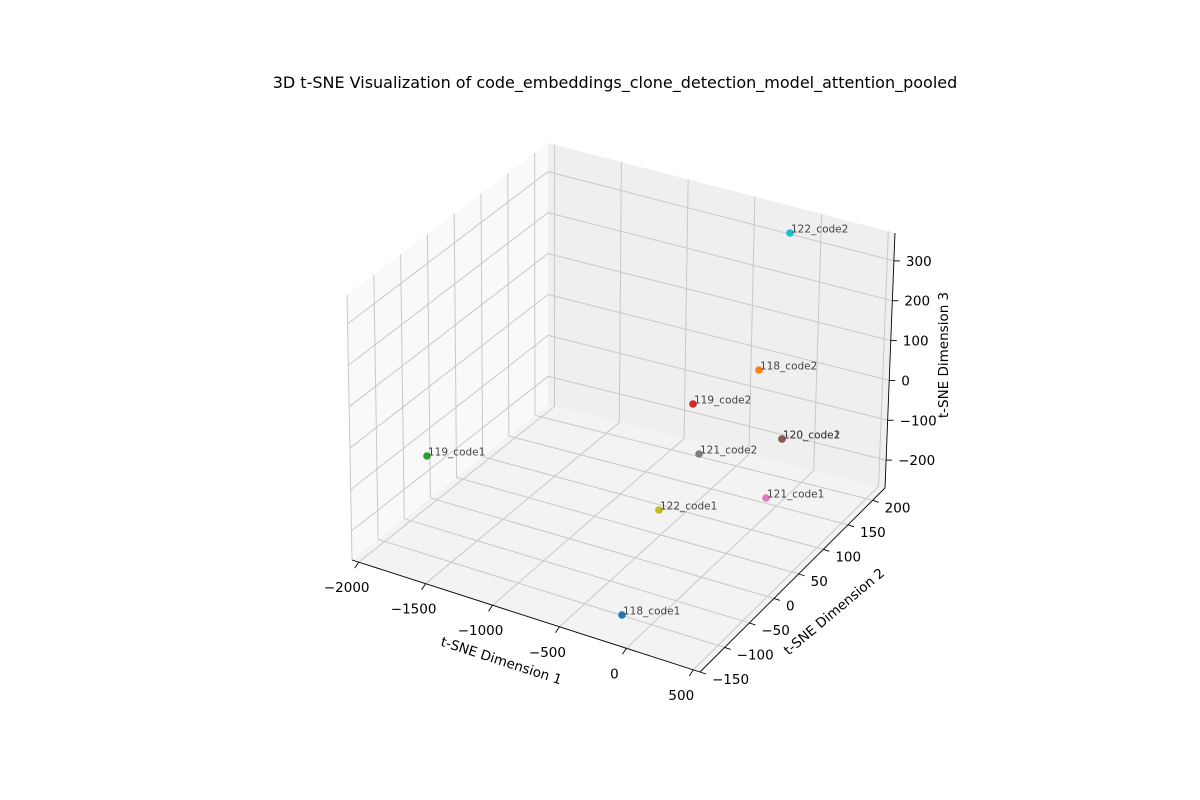  Describe the element at coordinates (622, 615) in the screenshot. I see `point-118_code1` at that location.